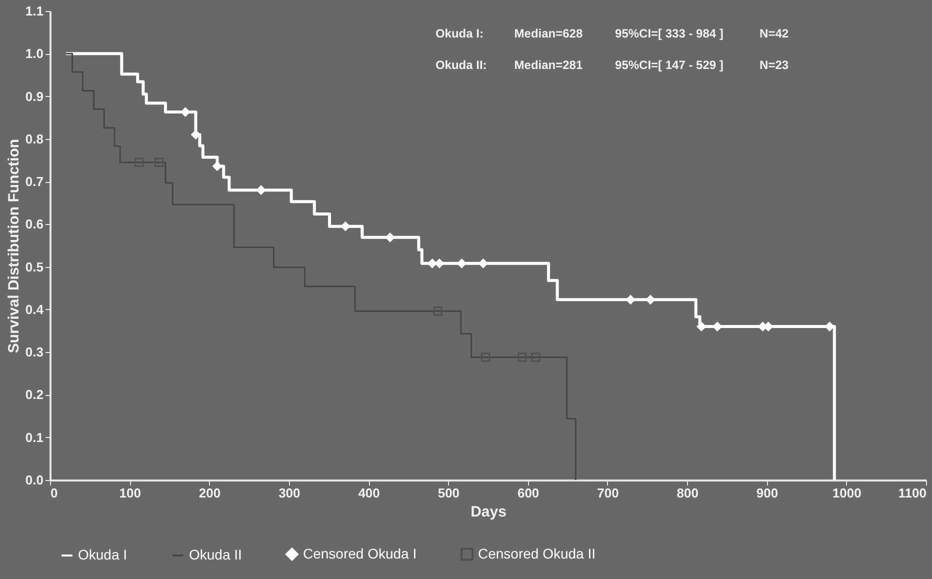 This screenshot has width=932, height=579. What do you see at coordinates (912, 493) in the screenshot?
I see `x-tick-label: 1100` at bounding box center [912, 493].